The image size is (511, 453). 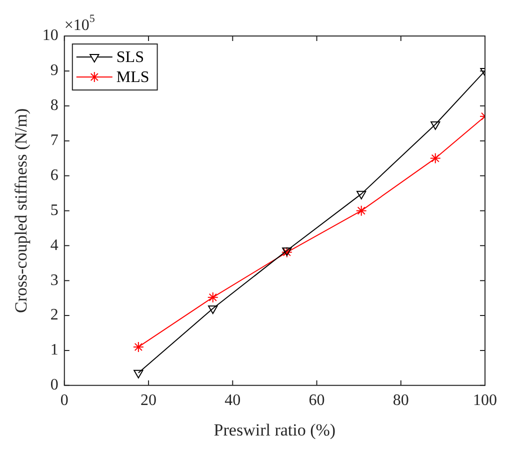 I want to click on y-tick-label: 6, so click(x=54, y=175).